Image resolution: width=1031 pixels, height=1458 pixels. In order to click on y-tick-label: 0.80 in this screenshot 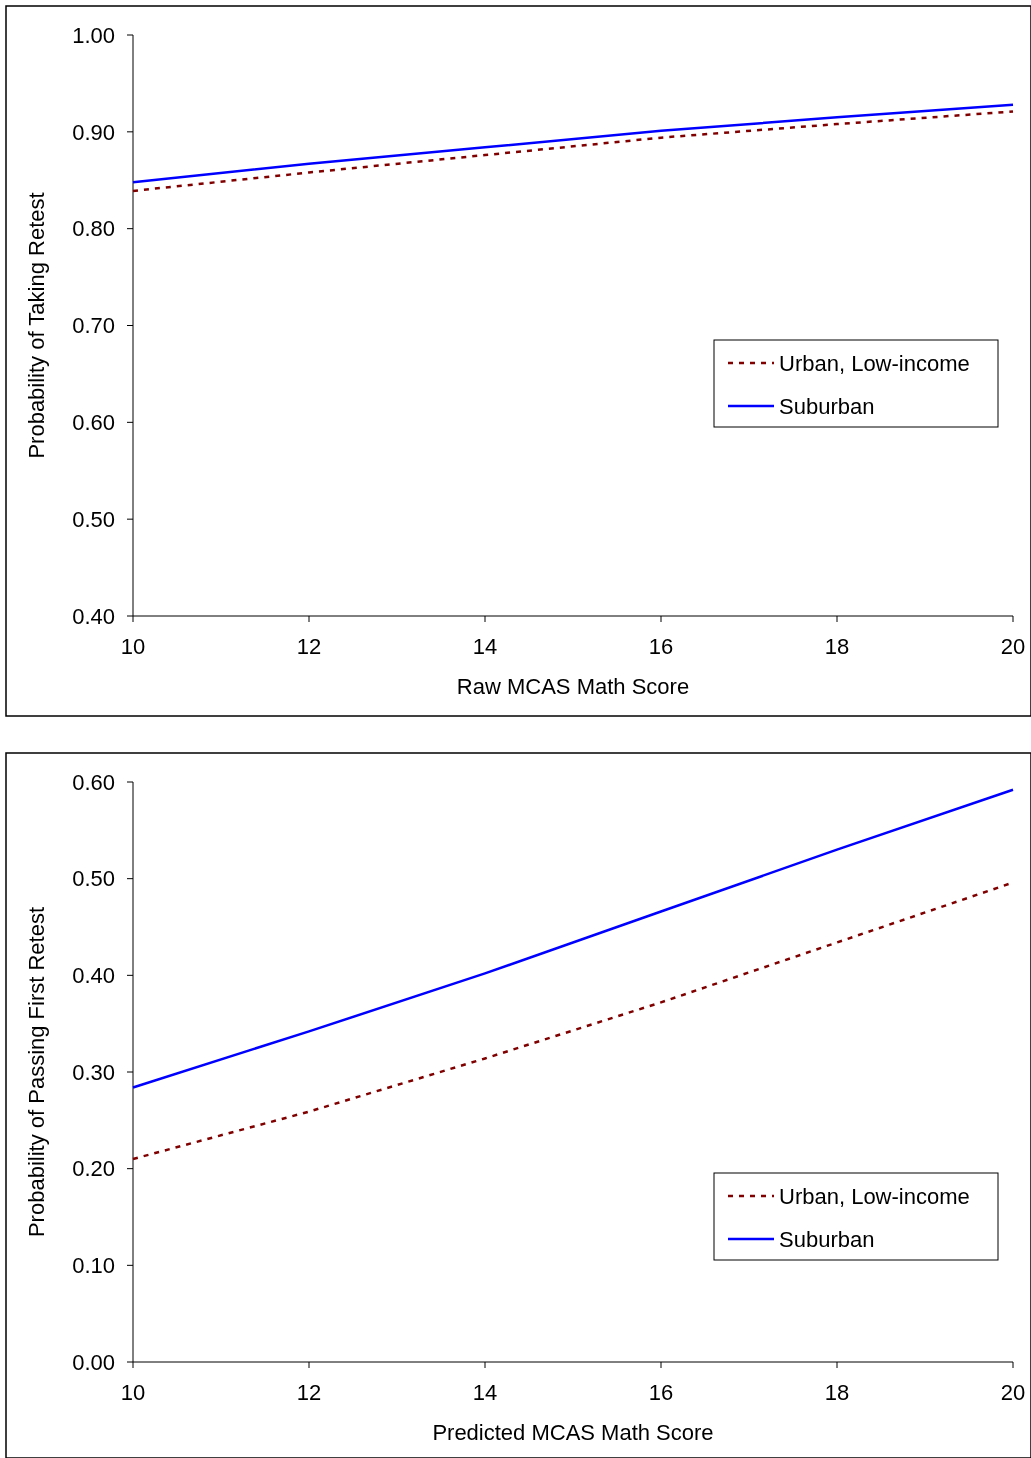, I will do `click(93, 229)`.